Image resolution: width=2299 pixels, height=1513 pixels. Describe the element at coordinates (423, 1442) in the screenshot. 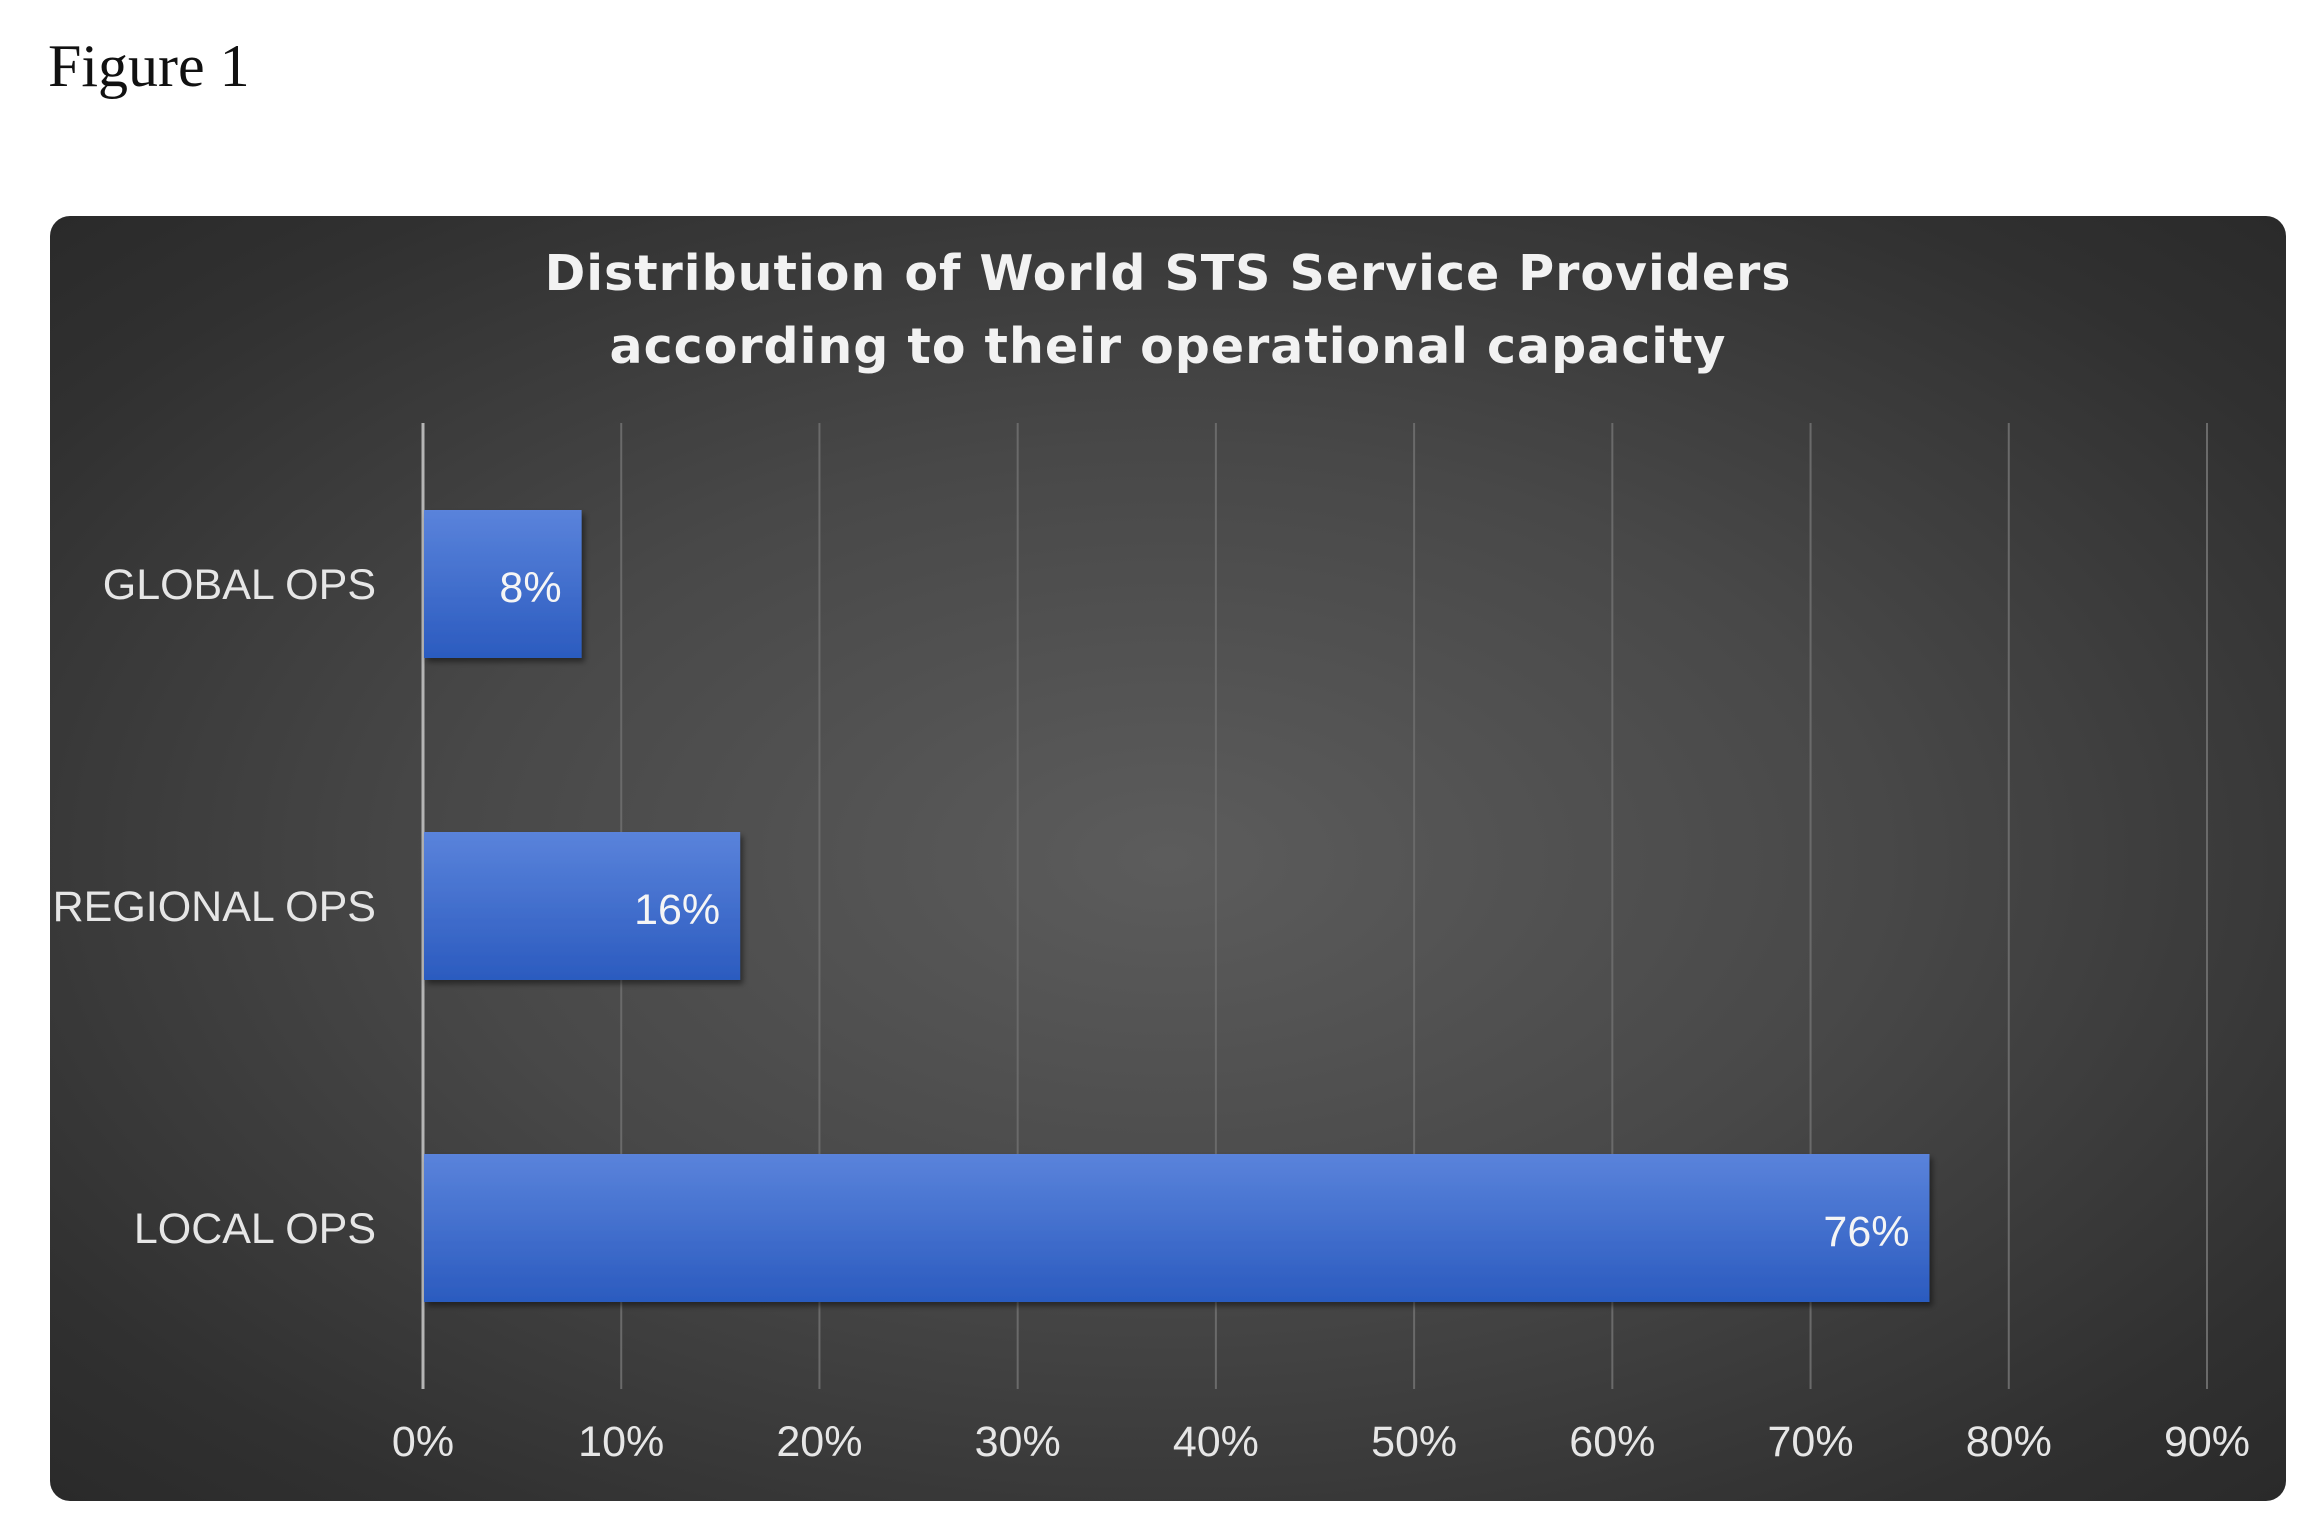

I see `x-tick-label: 0%` at that location.